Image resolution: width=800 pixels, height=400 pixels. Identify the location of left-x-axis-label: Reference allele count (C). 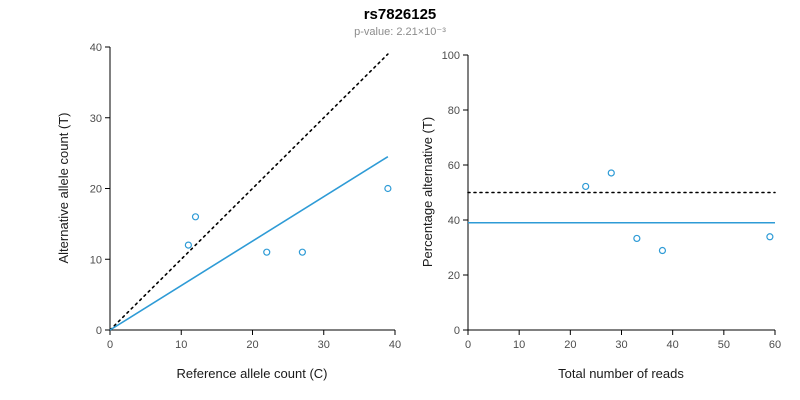
(251, 373).